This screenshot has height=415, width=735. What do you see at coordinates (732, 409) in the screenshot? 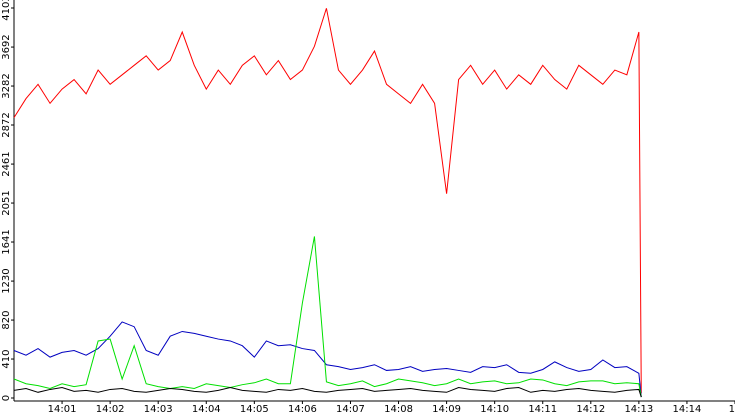
I see `x-tick-label: 14` at bounding box center [732, 409].